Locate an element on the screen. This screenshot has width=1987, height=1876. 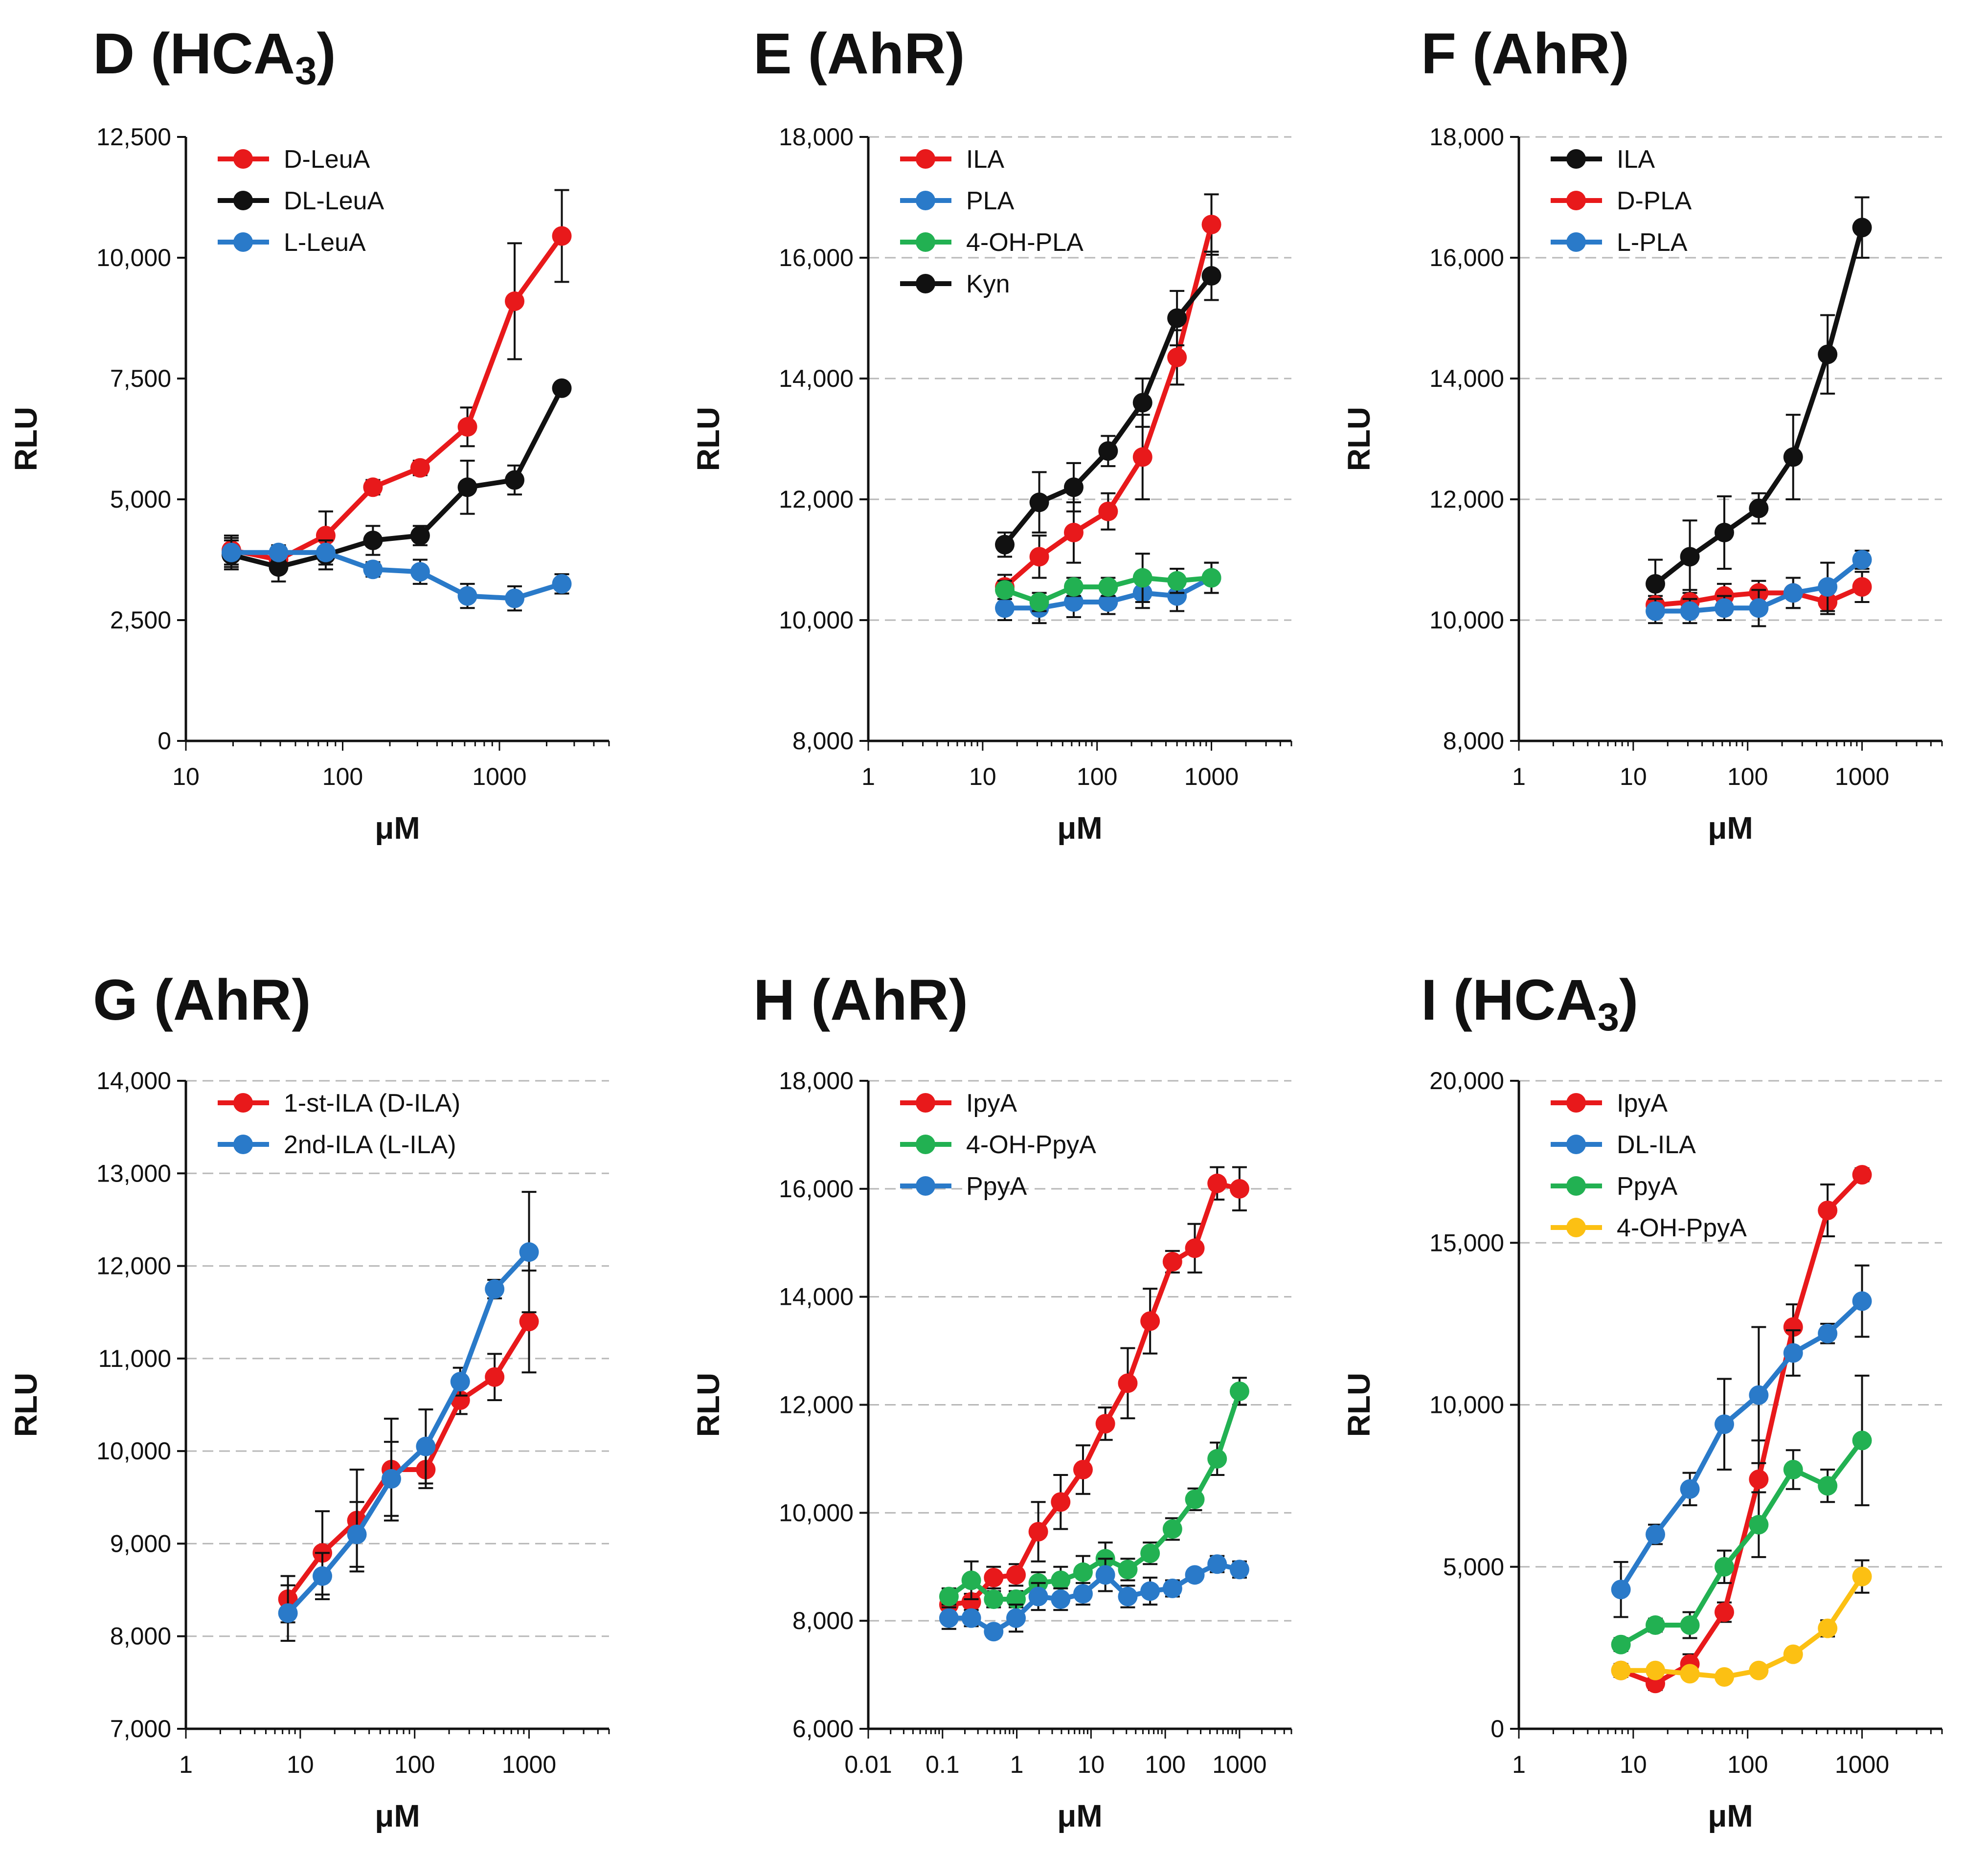
legend-item: 1-st-ILA (D-ILA) is located at coordinates (339, 1103).